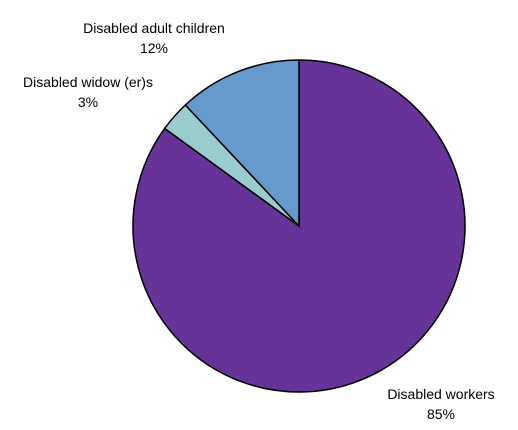 The height and width of the screenshot is (430, 518). Describe the element at coordinates (88, 92) in the screenshot. I see `slice-label-disabled-widowers: Disabled widow (er)s 3%` at that location.